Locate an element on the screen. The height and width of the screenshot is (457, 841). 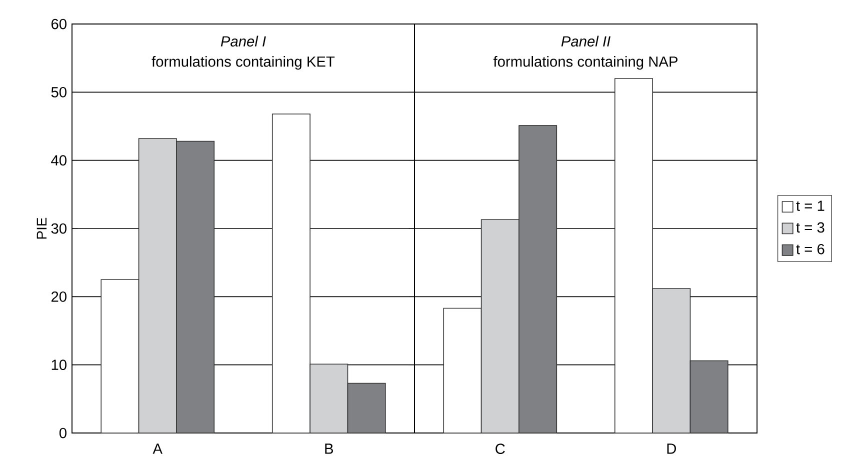
y-tick-label: 40 is located at coordinates (58, 160).